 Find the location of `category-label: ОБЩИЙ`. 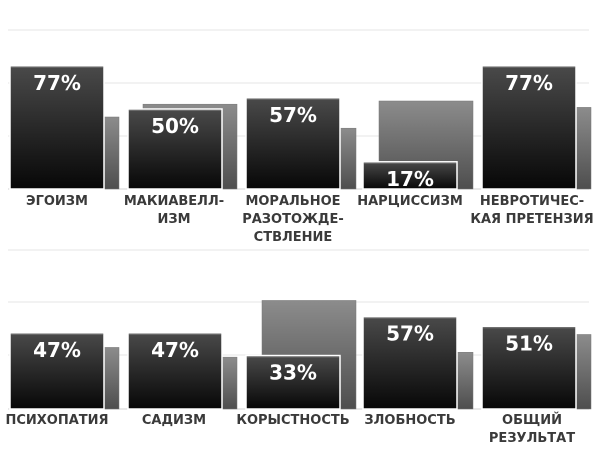

category-label: ОБЩИЙ is located at coordinates (532, 420).